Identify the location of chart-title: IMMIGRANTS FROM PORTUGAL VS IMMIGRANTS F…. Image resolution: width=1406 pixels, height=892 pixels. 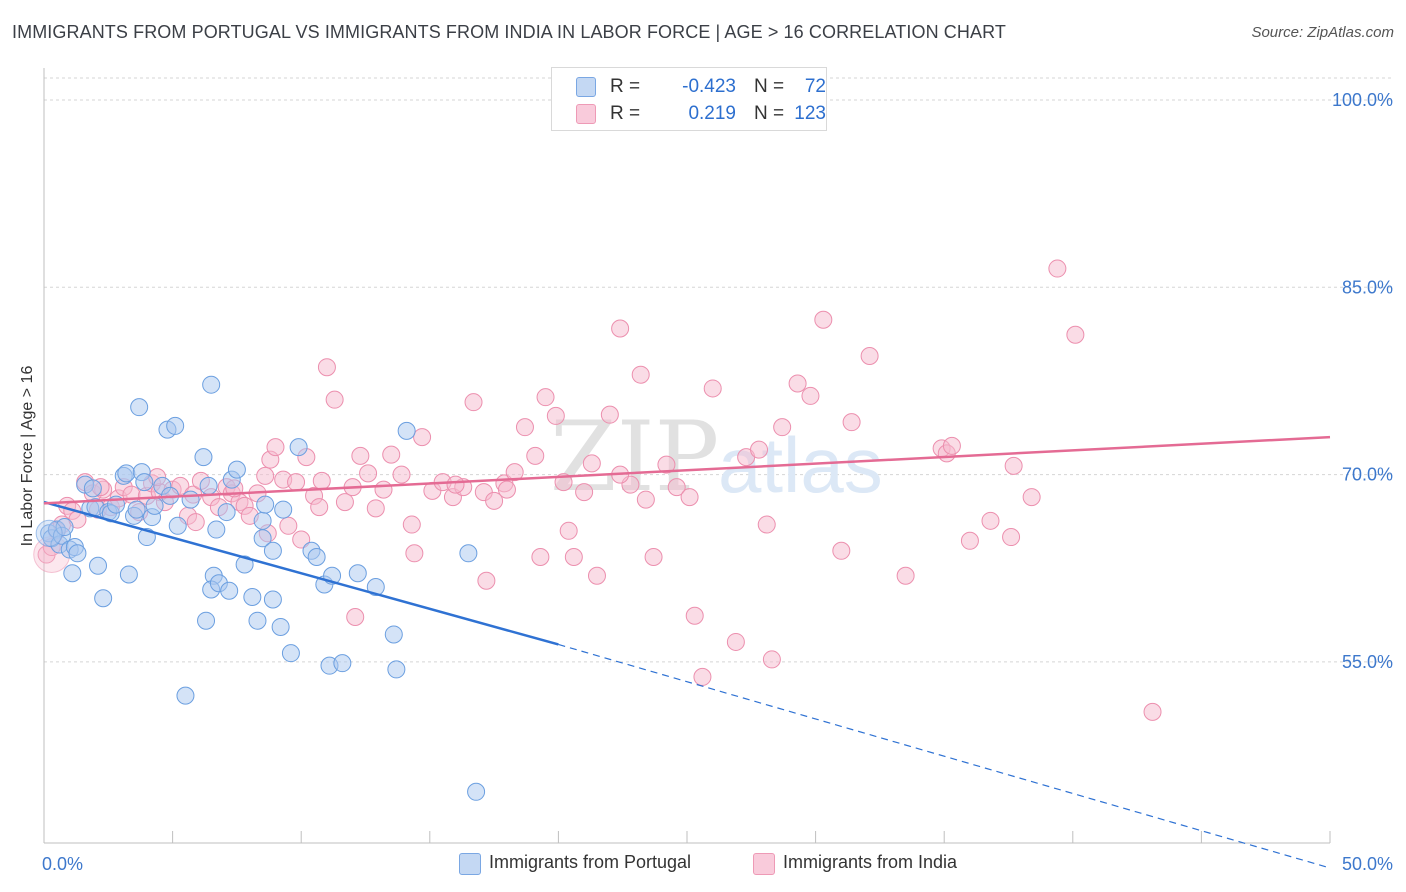
(509, 32).